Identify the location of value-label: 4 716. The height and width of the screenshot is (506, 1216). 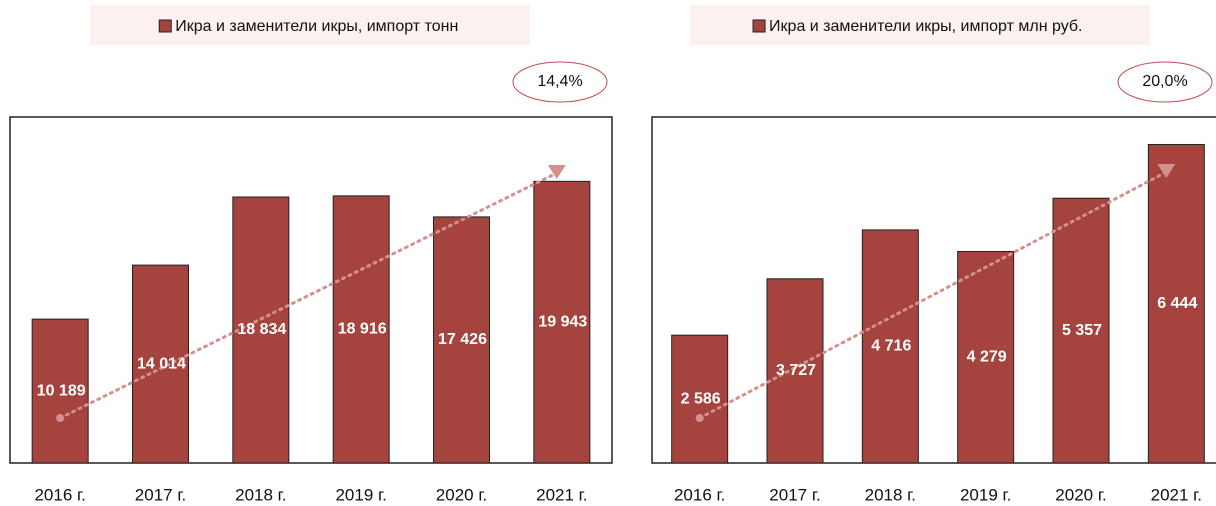
(891, 346).